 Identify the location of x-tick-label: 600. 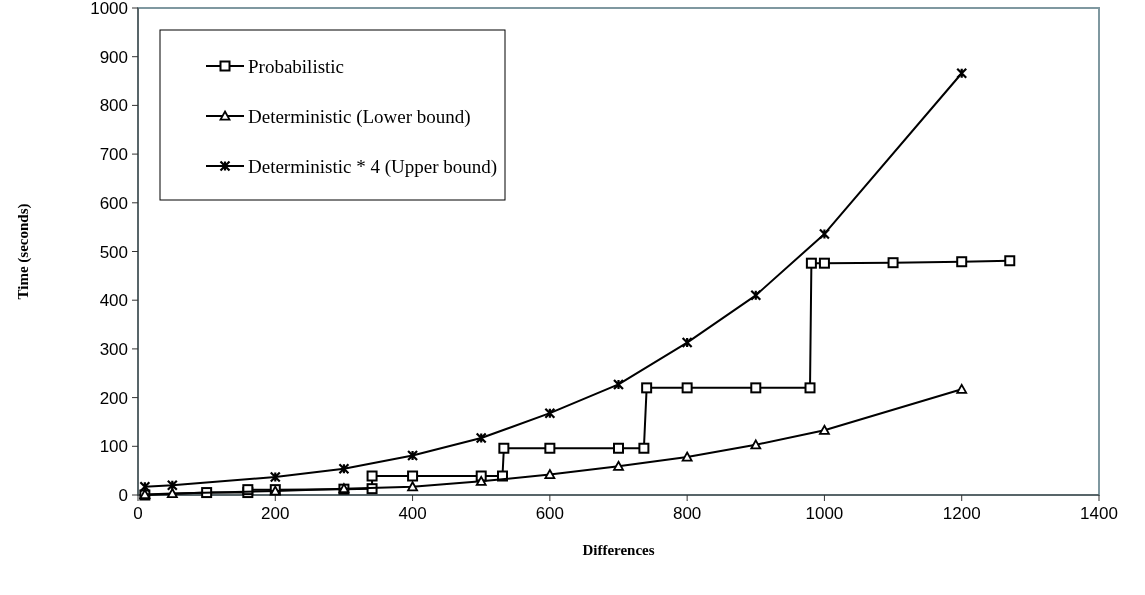
(550, 513).